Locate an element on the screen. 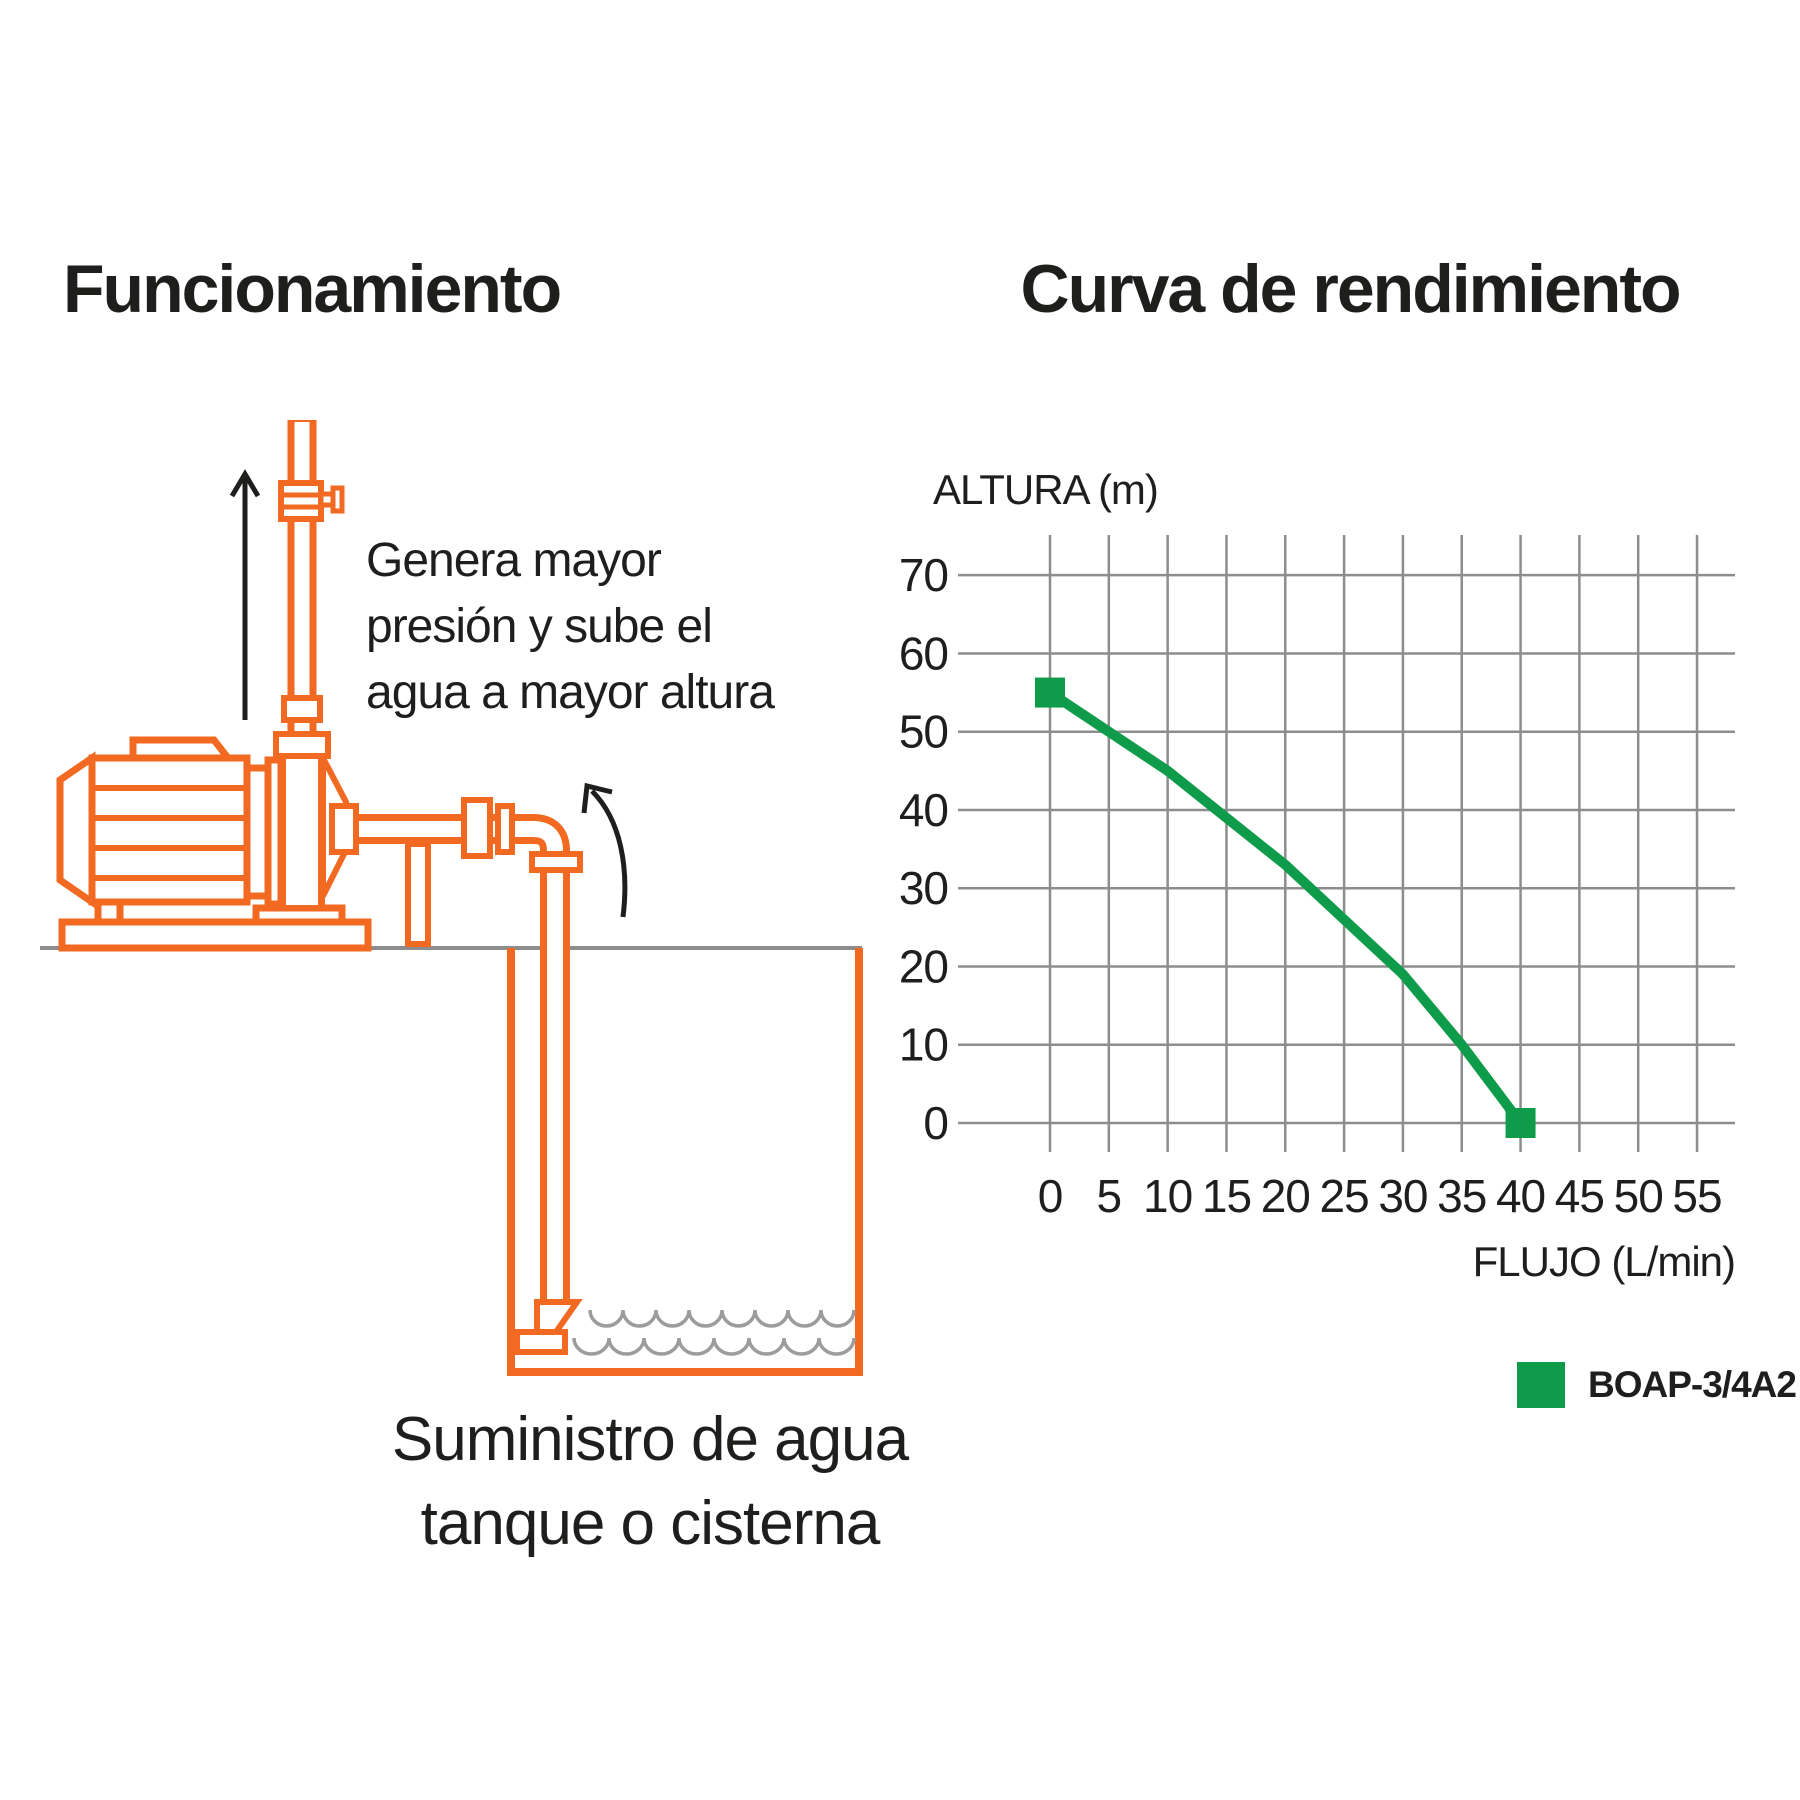 This screenshot has width=1800, height=1800. x-tick-label: 15 is located at coordinates (1226, 1196).